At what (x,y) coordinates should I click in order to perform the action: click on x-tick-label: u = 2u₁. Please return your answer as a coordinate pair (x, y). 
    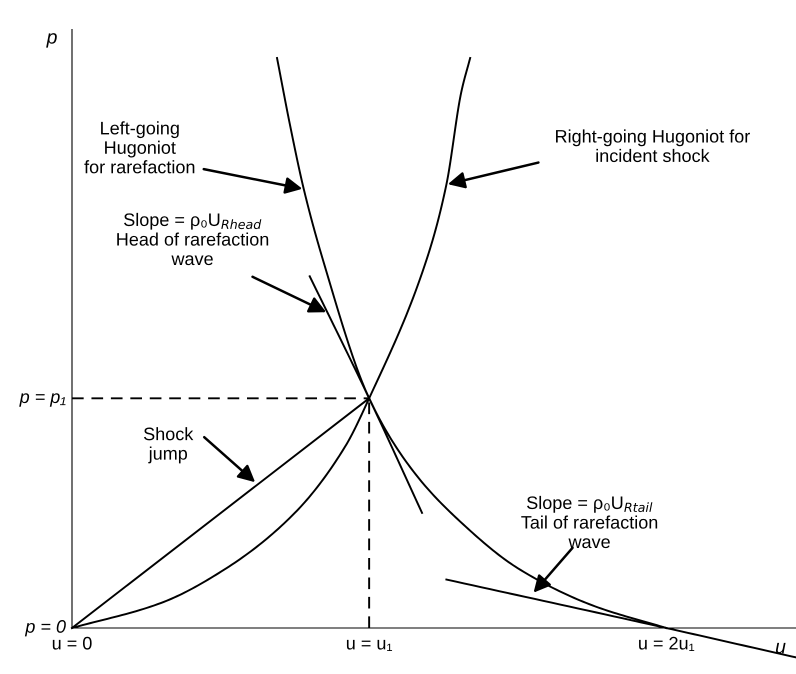
    Looking at the image, I should click on (666, 643).